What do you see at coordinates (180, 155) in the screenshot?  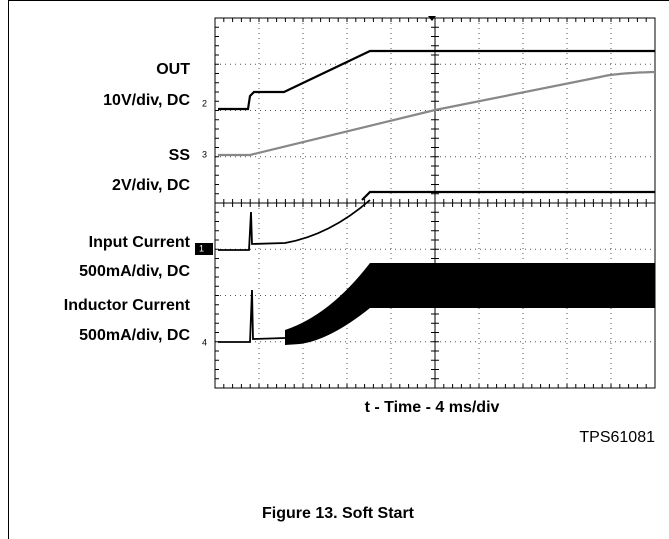 I see `label: SS` at bounding box center [180, 155].